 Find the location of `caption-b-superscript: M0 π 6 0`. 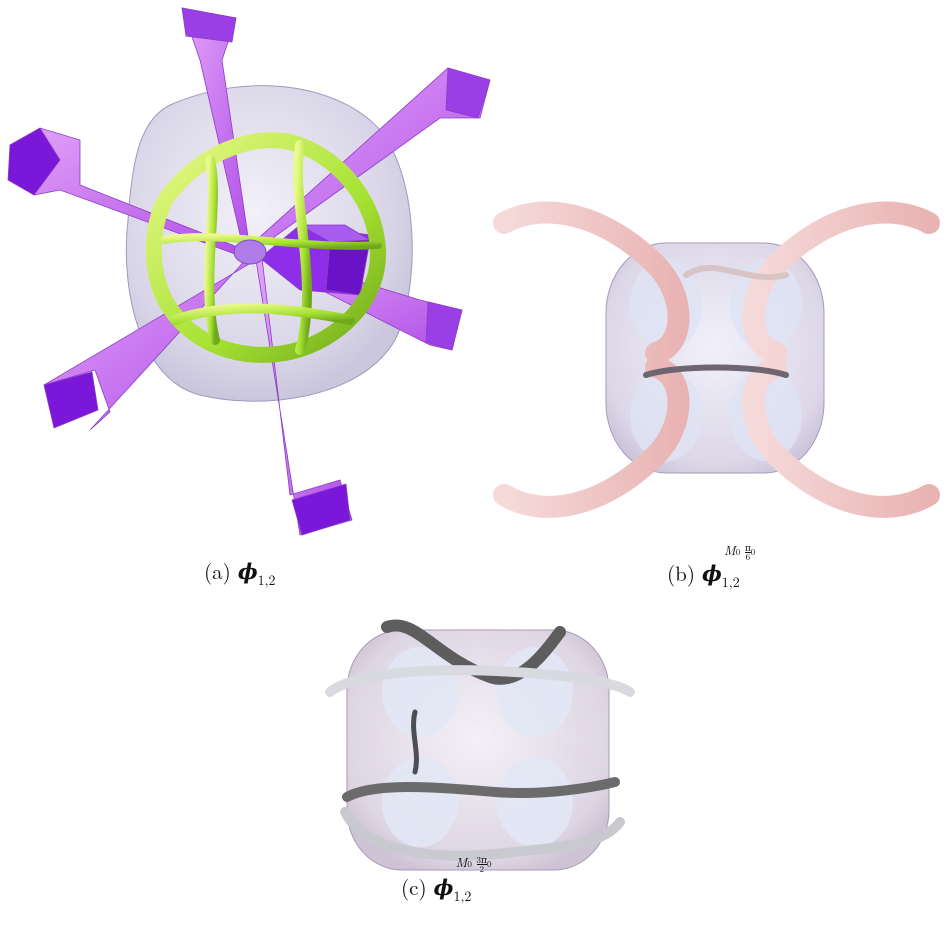

caption-b-superscript: M0 π 6 0 is located at coordinates (739, 552).